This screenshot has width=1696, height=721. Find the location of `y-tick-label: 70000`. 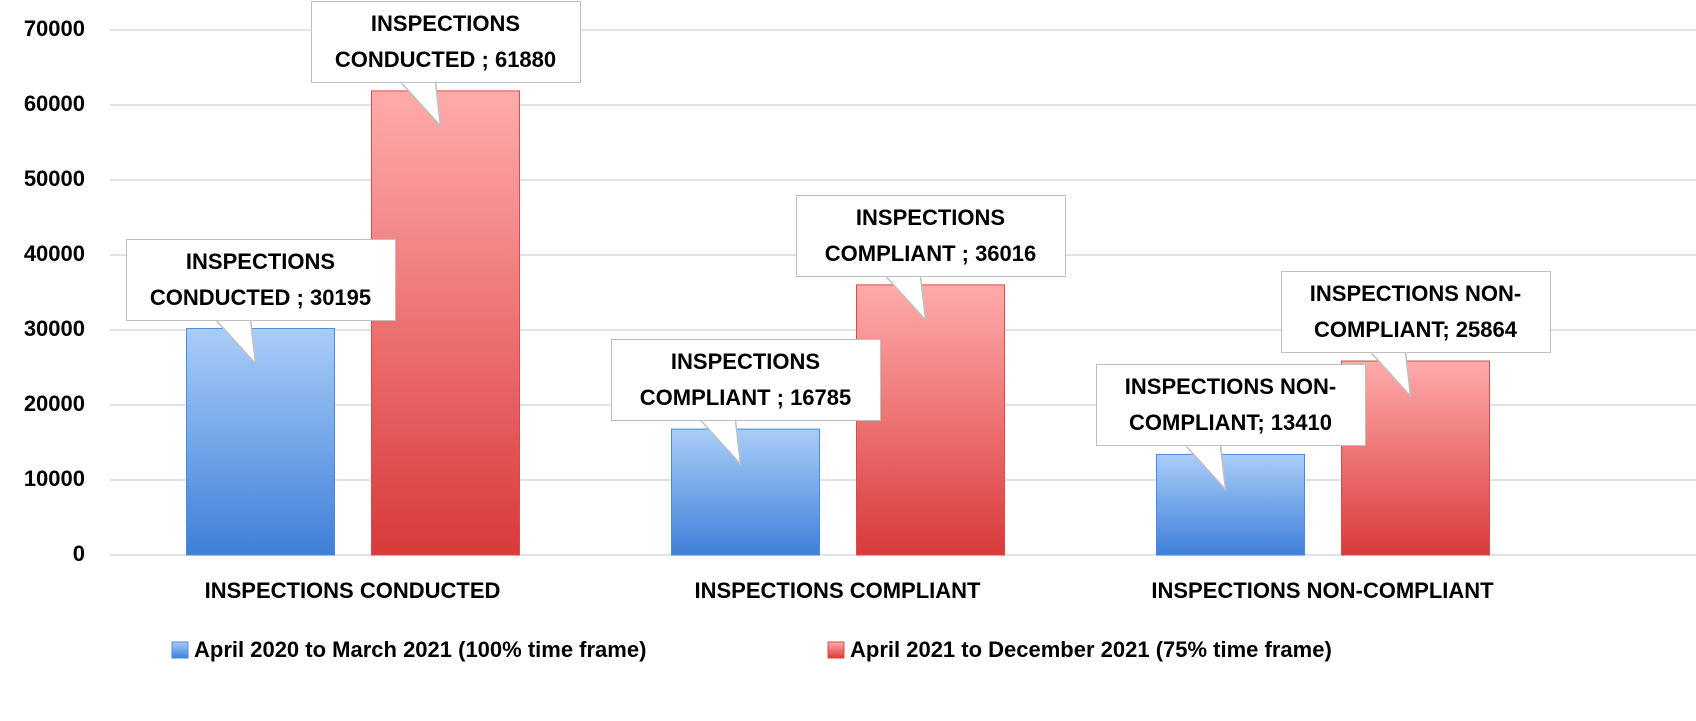

y-tick-label: 70000 is located at coordinates (54, 28).